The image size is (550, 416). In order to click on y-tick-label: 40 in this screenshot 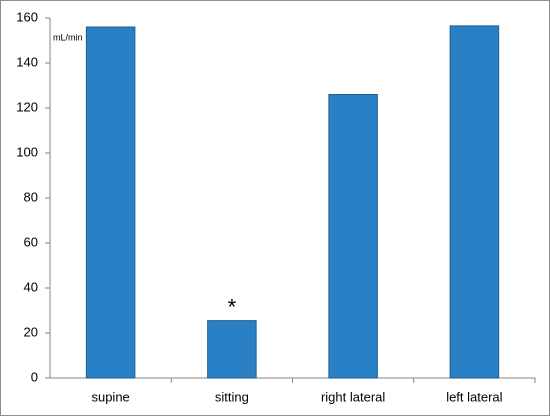, I will do `click(31, 286)`.